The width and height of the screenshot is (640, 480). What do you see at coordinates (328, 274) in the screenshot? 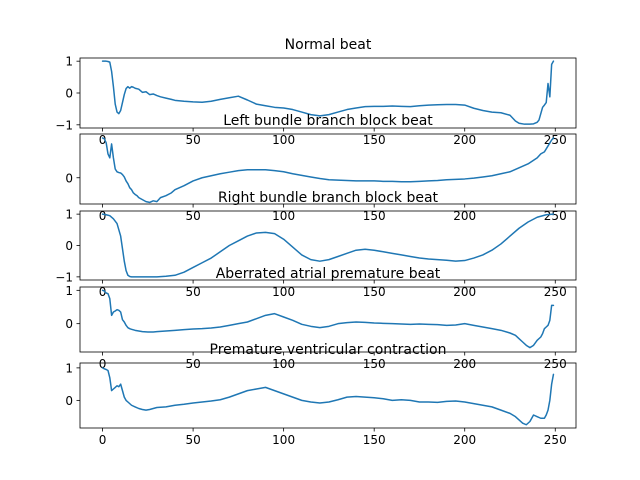
I see `subplot-title: Aberrated atrial premature beat` at bounding box center [328, 274].